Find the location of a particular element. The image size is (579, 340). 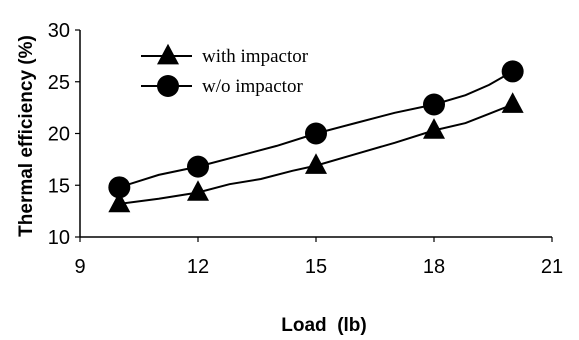

x-tick-label: 21 is located at coordinates (552, 267).